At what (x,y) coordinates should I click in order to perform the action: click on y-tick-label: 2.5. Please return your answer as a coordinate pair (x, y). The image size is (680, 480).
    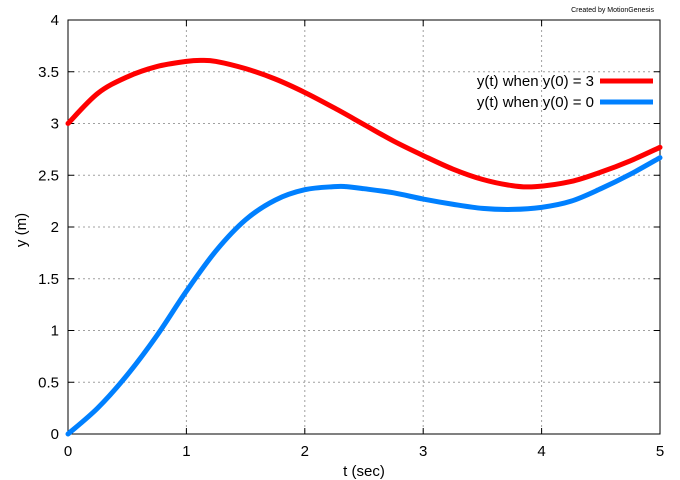
    Looking at the image, I should click on (48, 175).